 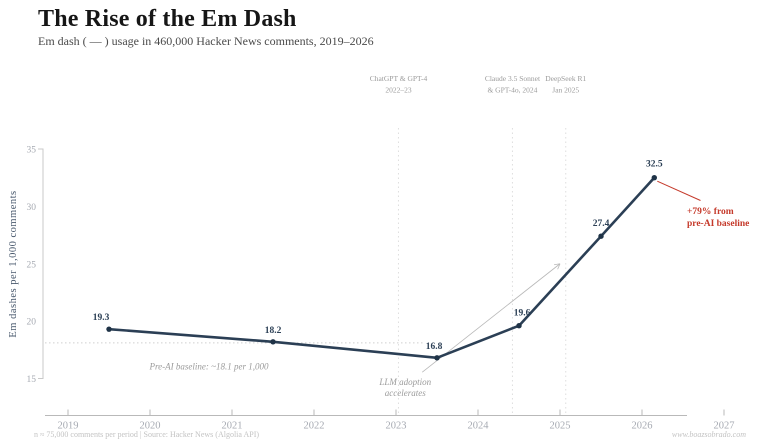 I want to click on y-tick-label: 25, so click(x=32, y=265).